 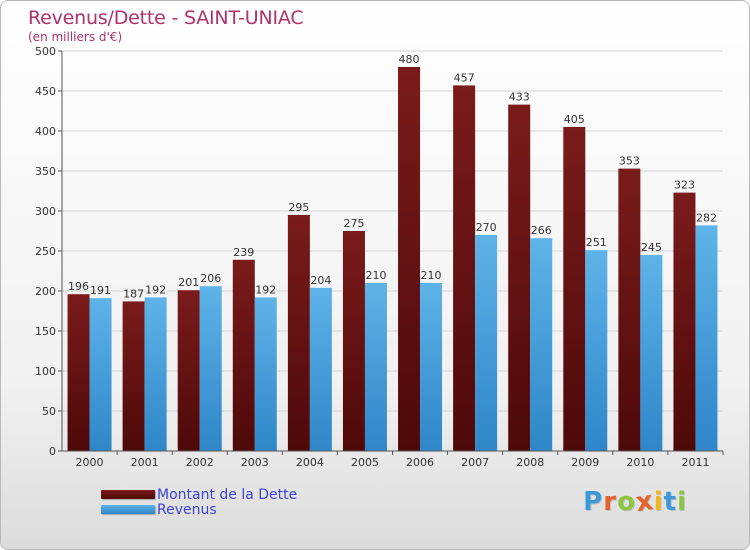 What do you see at coordinates (243, 252) in the screenshot?
I see `value-label-debt: 239` at bounding box center [243, 252].